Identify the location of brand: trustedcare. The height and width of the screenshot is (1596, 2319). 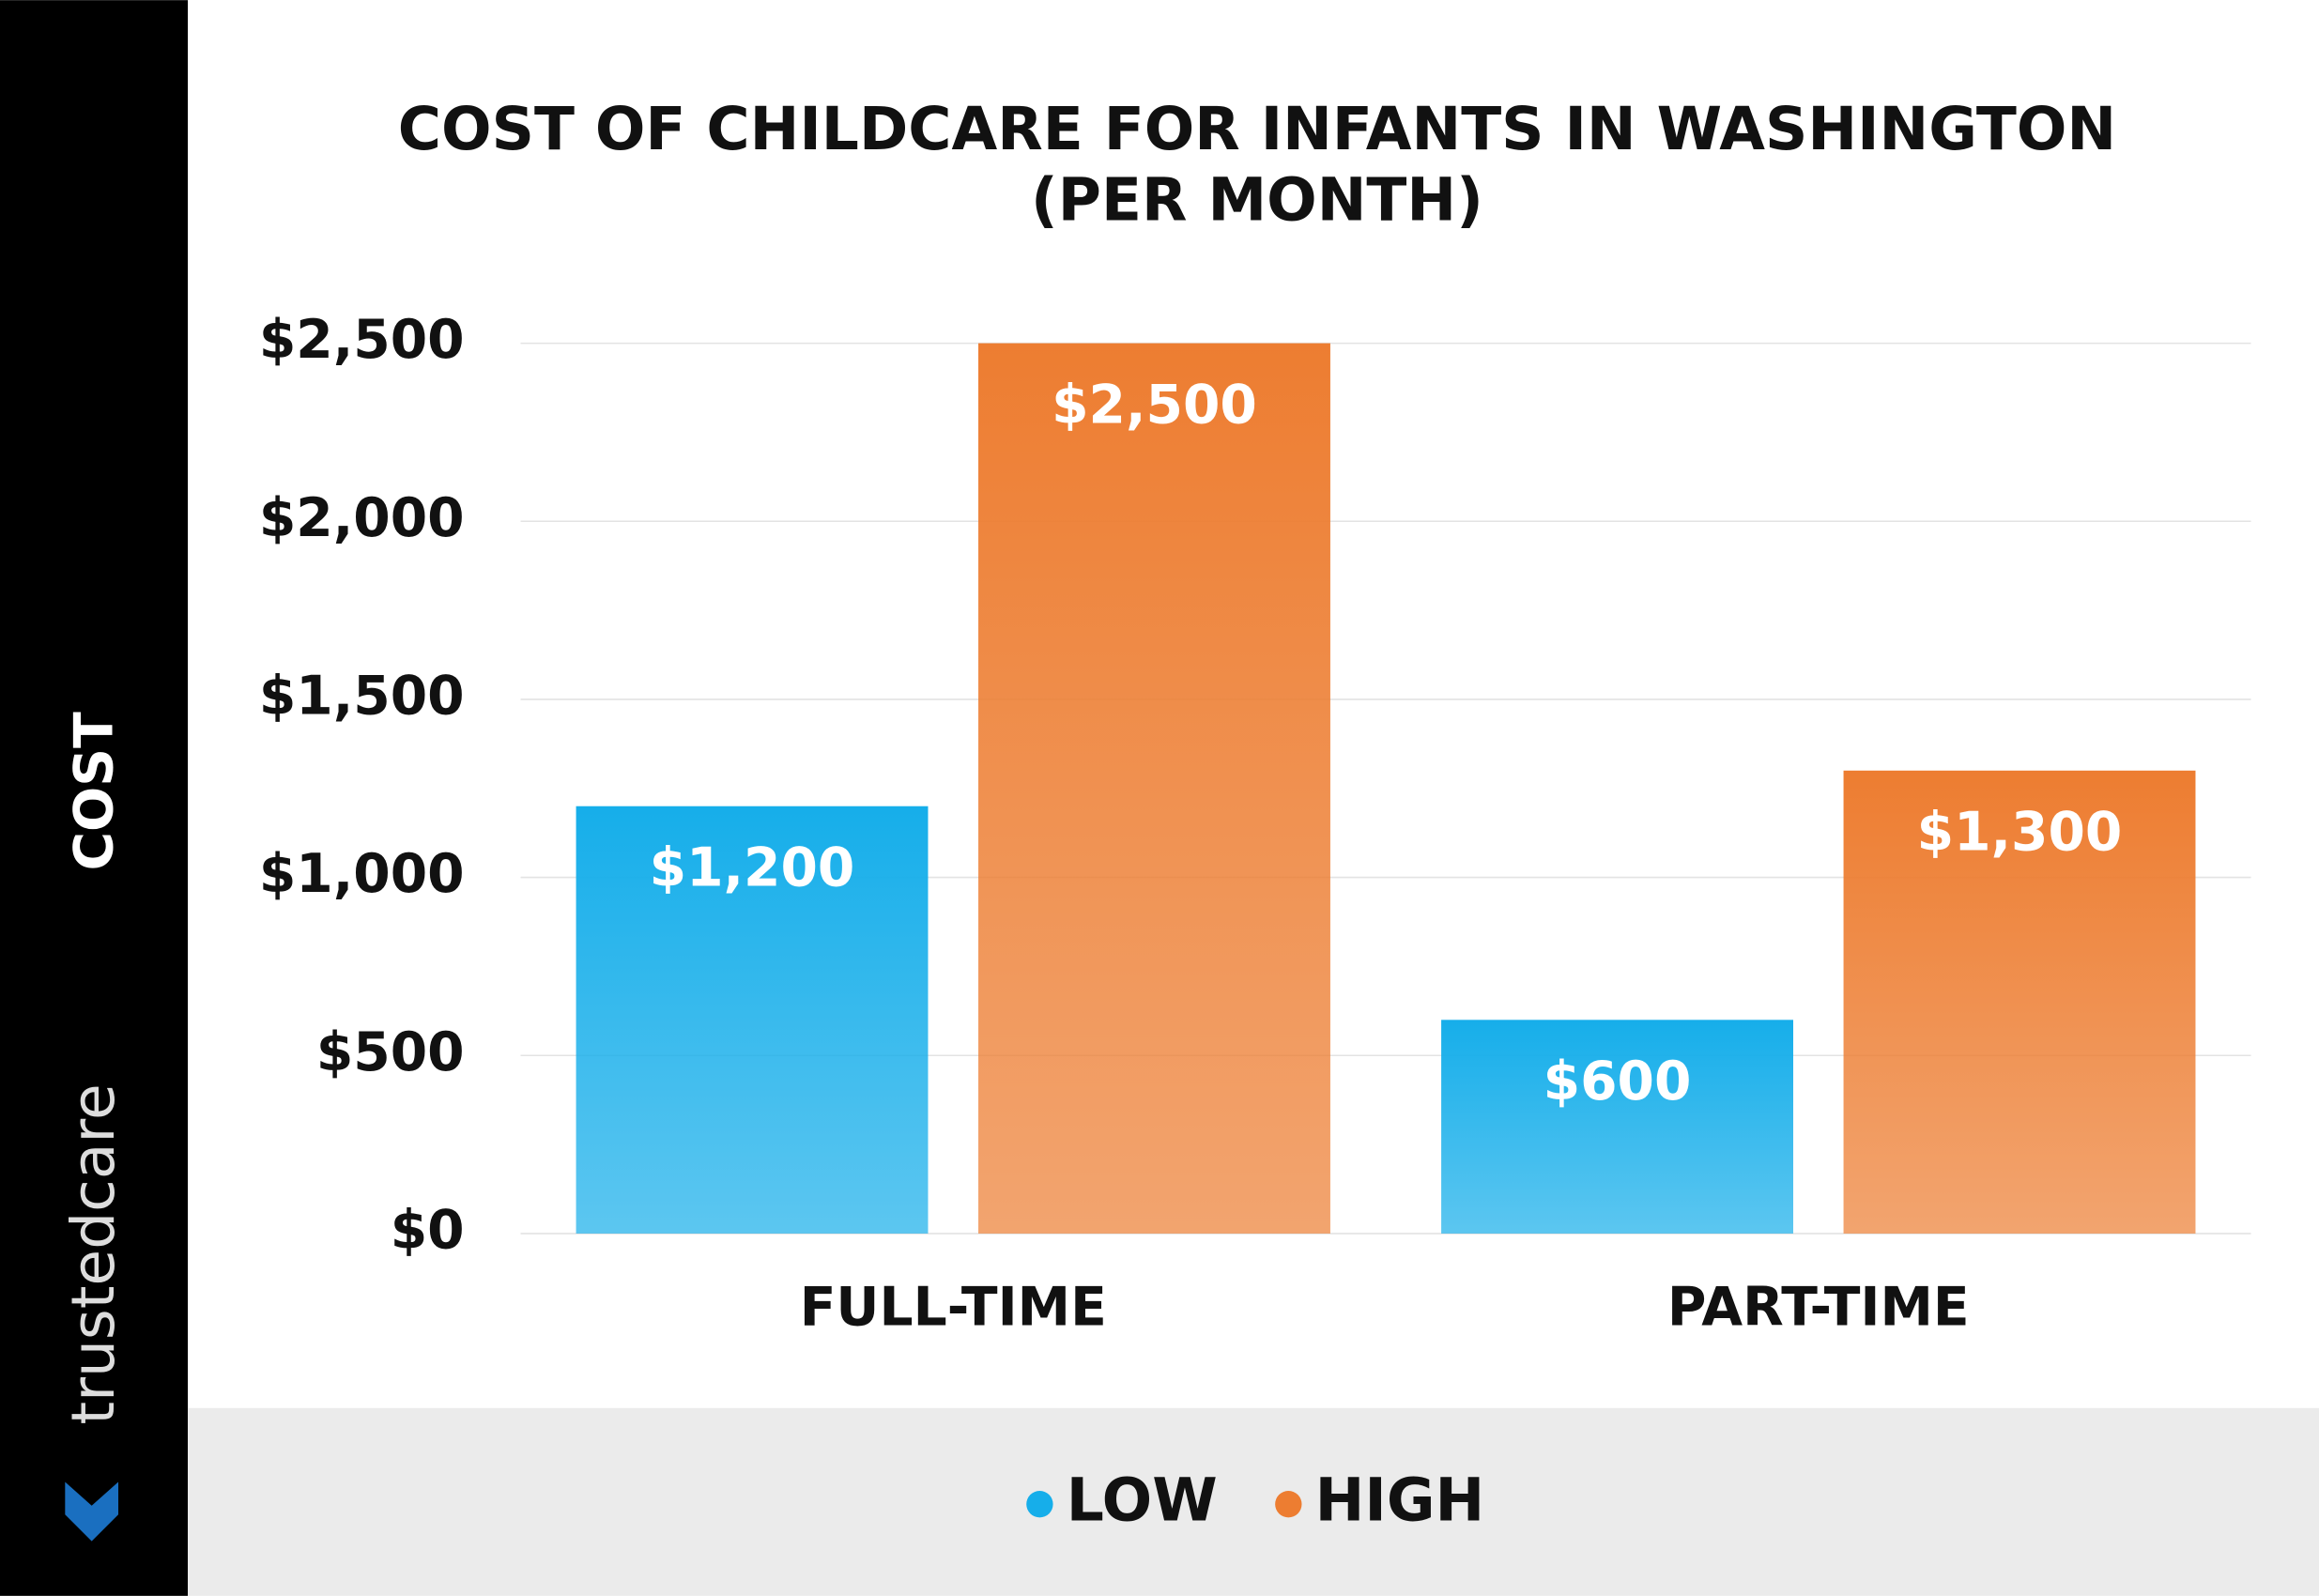
(93, 1253).